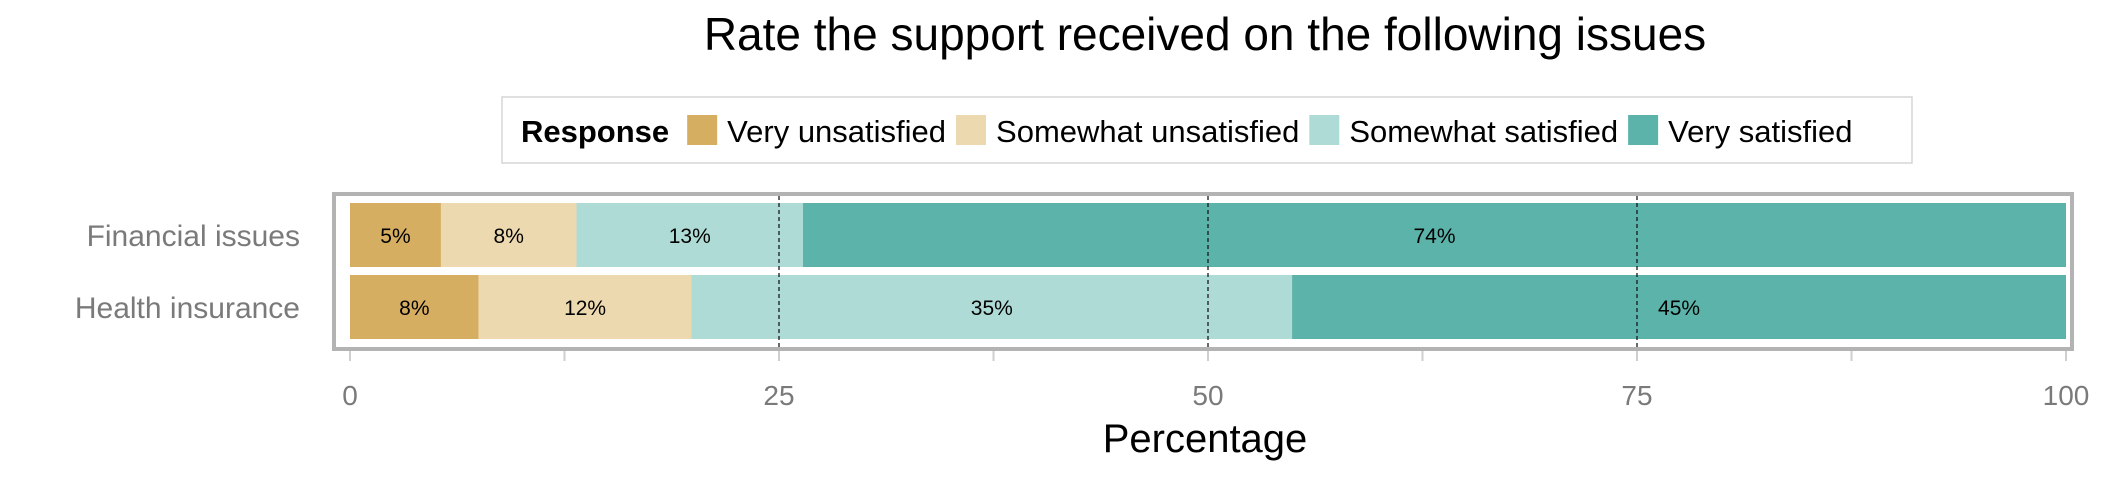 This screenshot has height=484, width=2125. I want to click on data-label: 12%, so click(585, 308).